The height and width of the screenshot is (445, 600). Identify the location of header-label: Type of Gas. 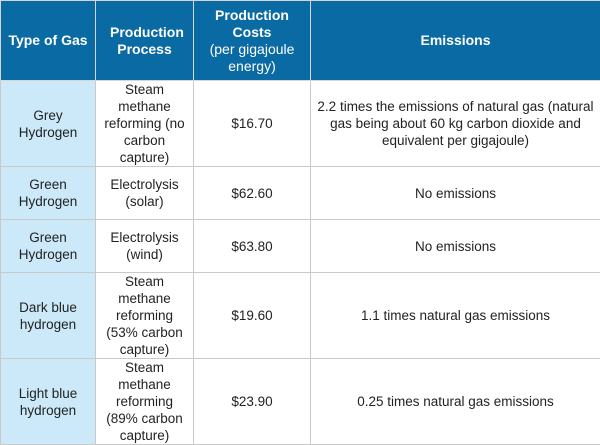
(47, 40).